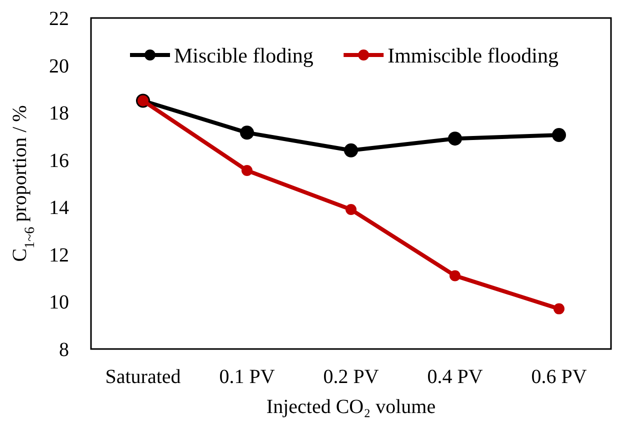 This screenshot has width=619, height=425. Describe the element at coordinates (59, 113) in the screenshot. I see `y-tick-label: 18` at that location.